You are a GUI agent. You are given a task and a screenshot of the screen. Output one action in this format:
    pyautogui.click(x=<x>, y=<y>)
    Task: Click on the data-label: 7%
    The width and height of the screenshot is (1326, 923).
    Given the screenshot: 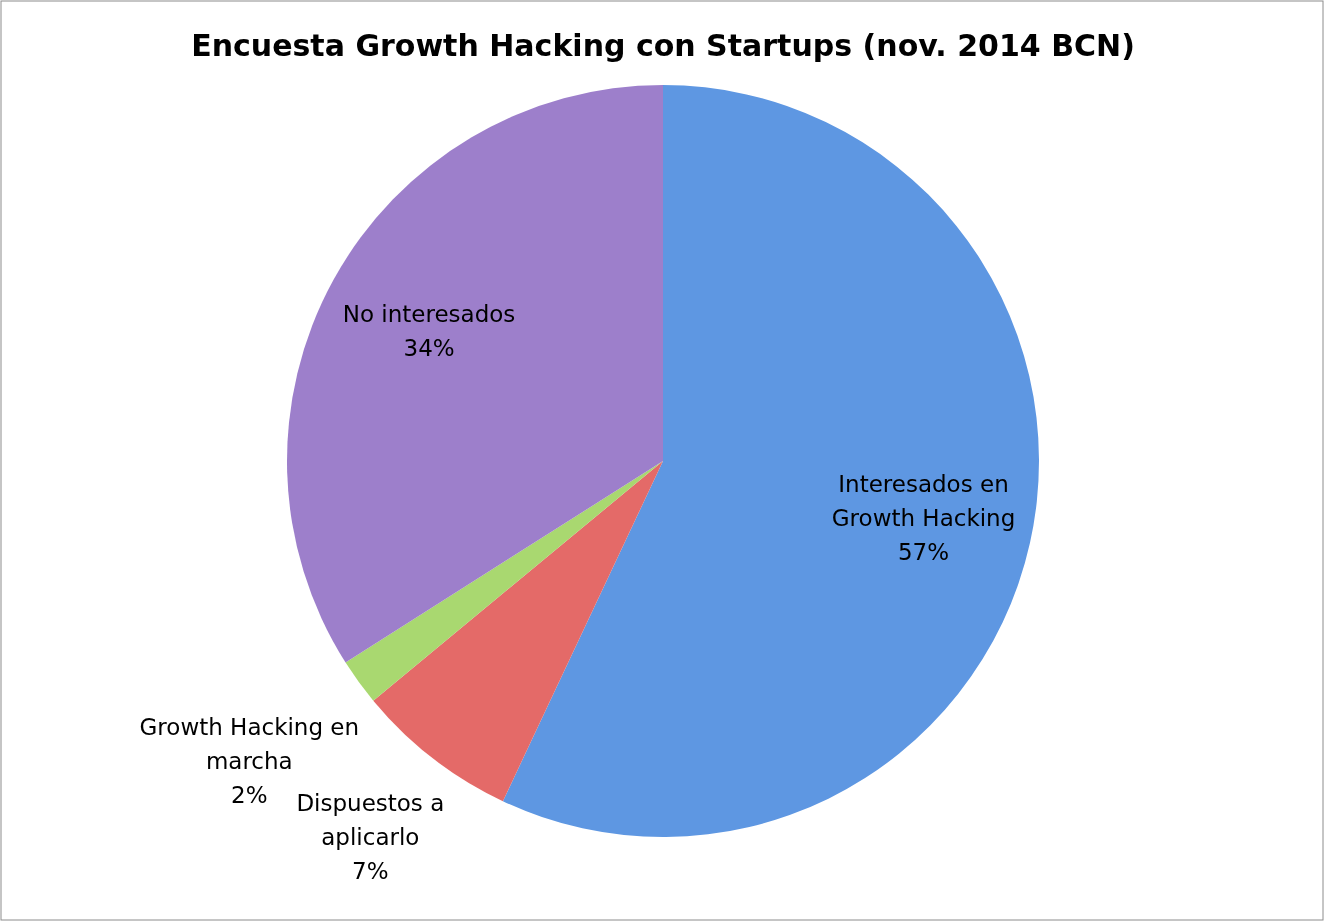 What is the action you would take?
    pyautogui.click(x=370, y=870)
    